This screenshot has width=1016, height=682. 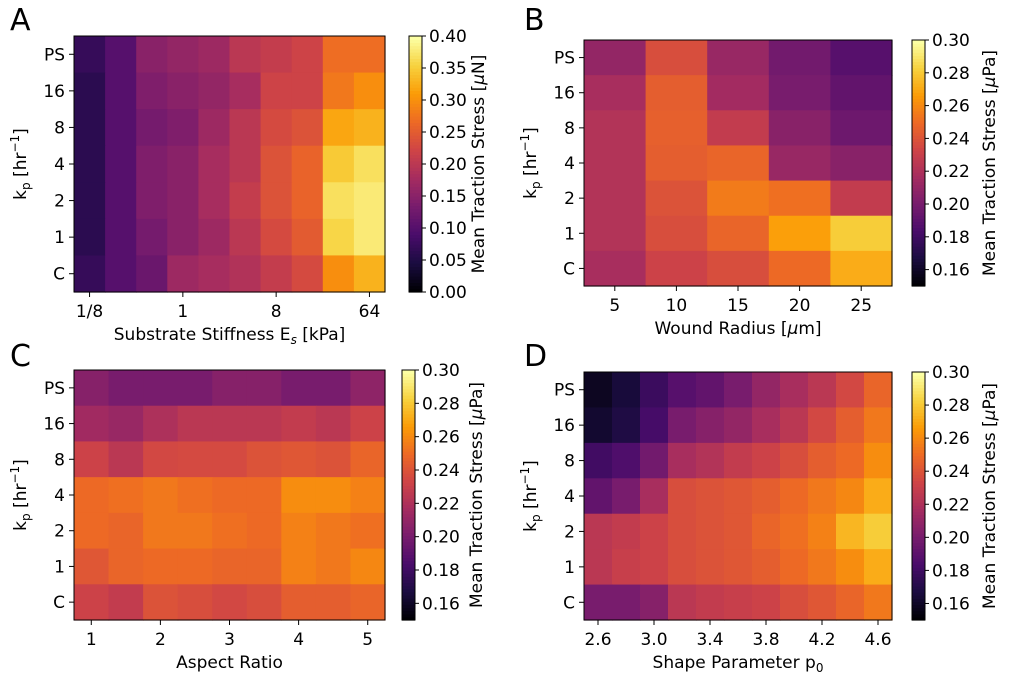 What do you see at coordinates (229, 663) in the screenshot?
I see `x-axis-label-text: Aspect Ratio` at bounding box center [229, 663].